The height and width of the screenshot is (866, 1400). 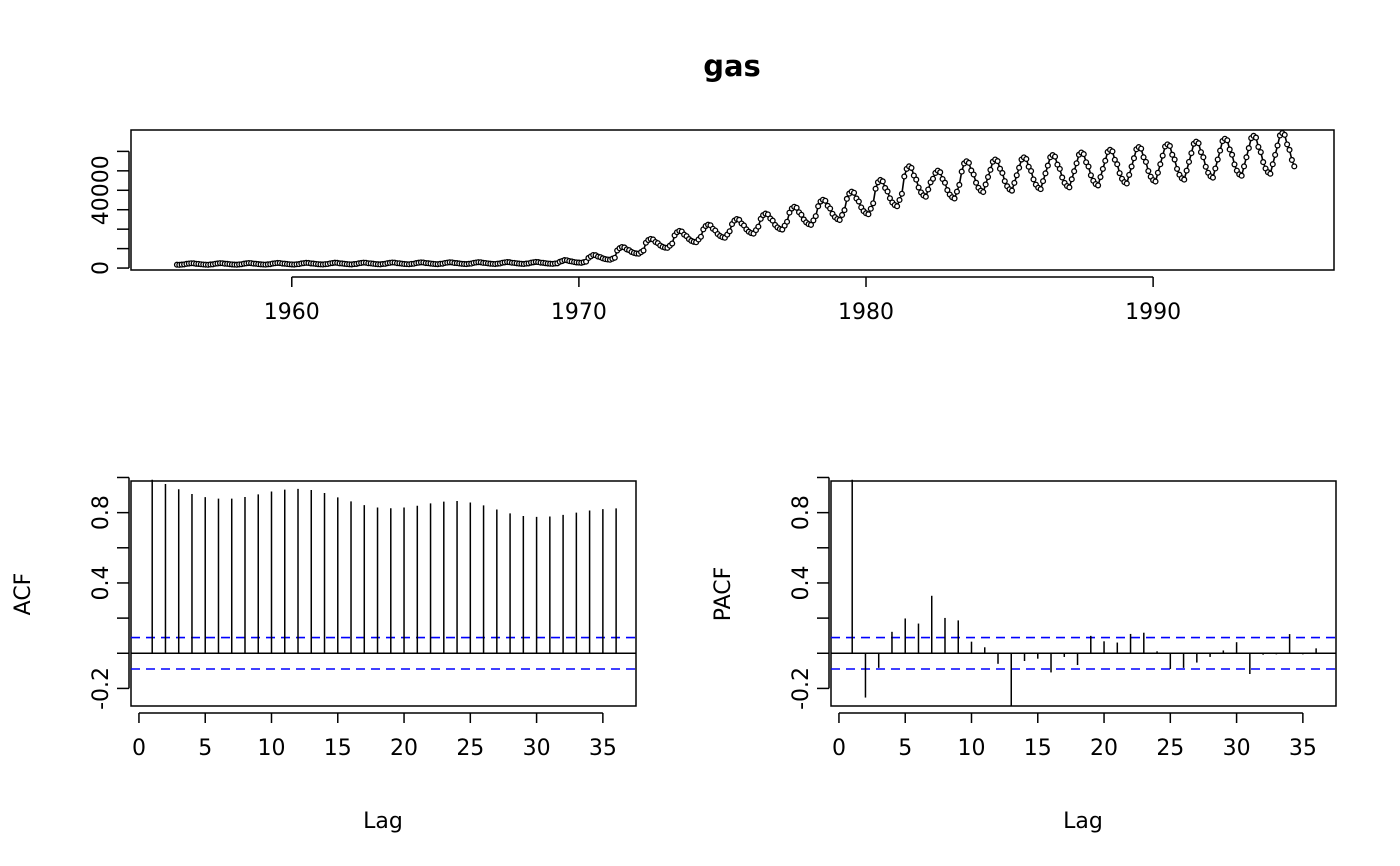 What do you see at coordinates (866, 312) in the screenshot?
I see `x-tick-label: 1980` at bounding box center [866, 312].